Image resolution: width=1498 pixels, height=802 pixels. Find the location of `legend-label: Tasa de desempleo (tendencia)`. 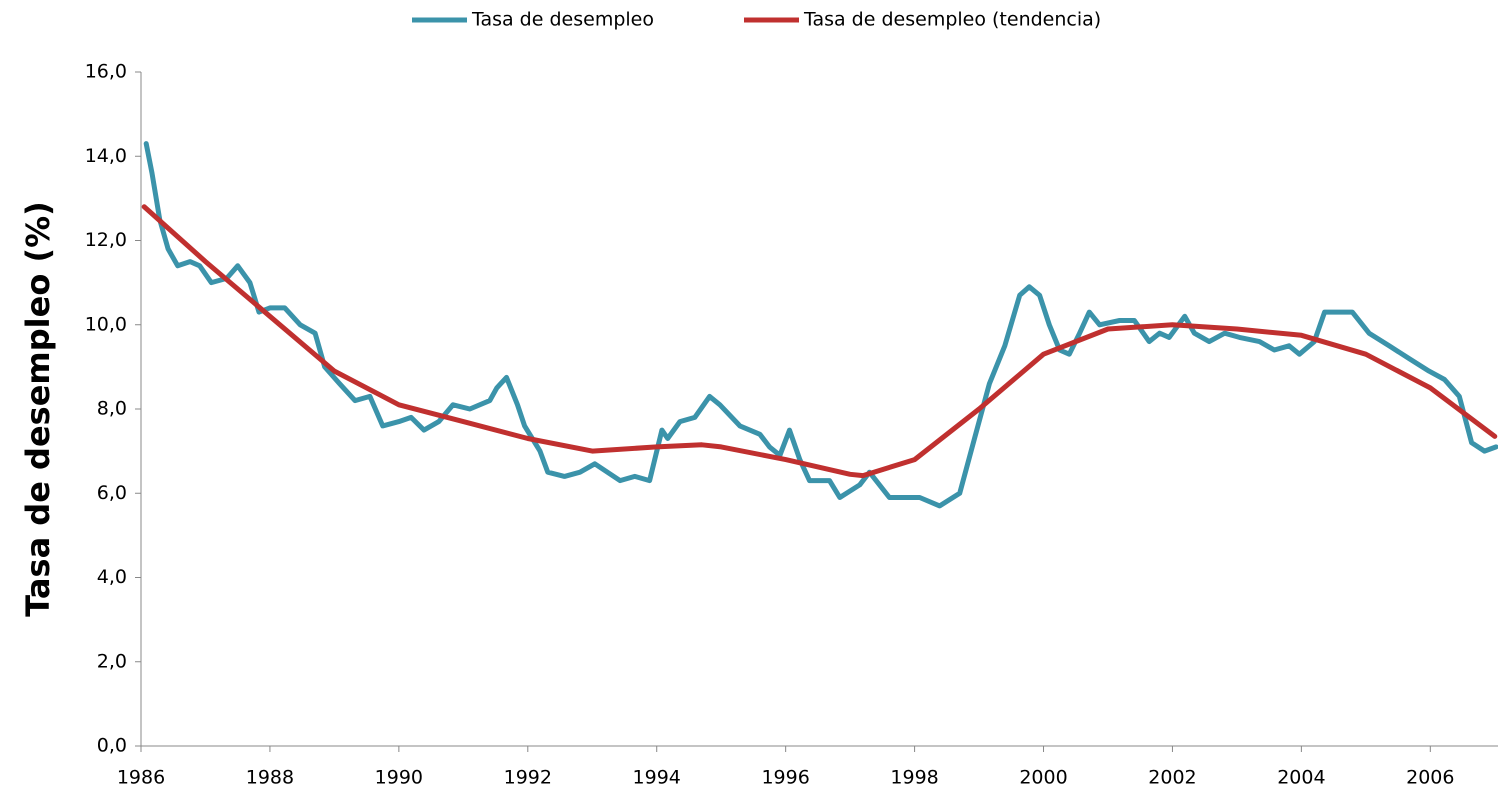

legend-label: Tasa de desempleo (tendencia) is located at coordinates (952, 20).